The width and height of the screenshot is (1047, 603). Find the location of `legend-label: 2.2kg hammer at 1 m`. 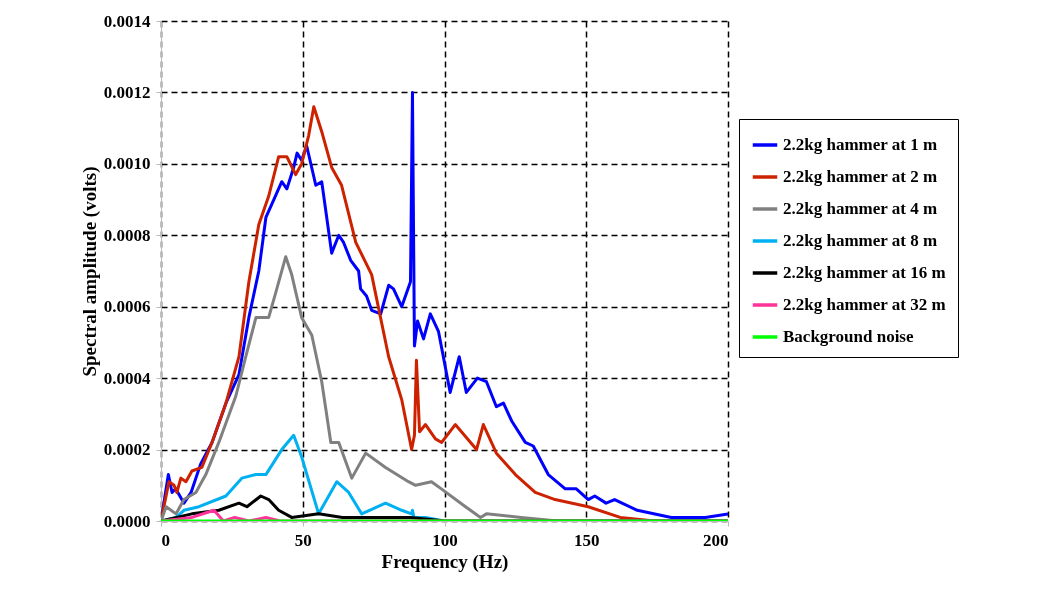

legend-label: 2.2kg hammer at 1 m is located at coordinates (860, 144).